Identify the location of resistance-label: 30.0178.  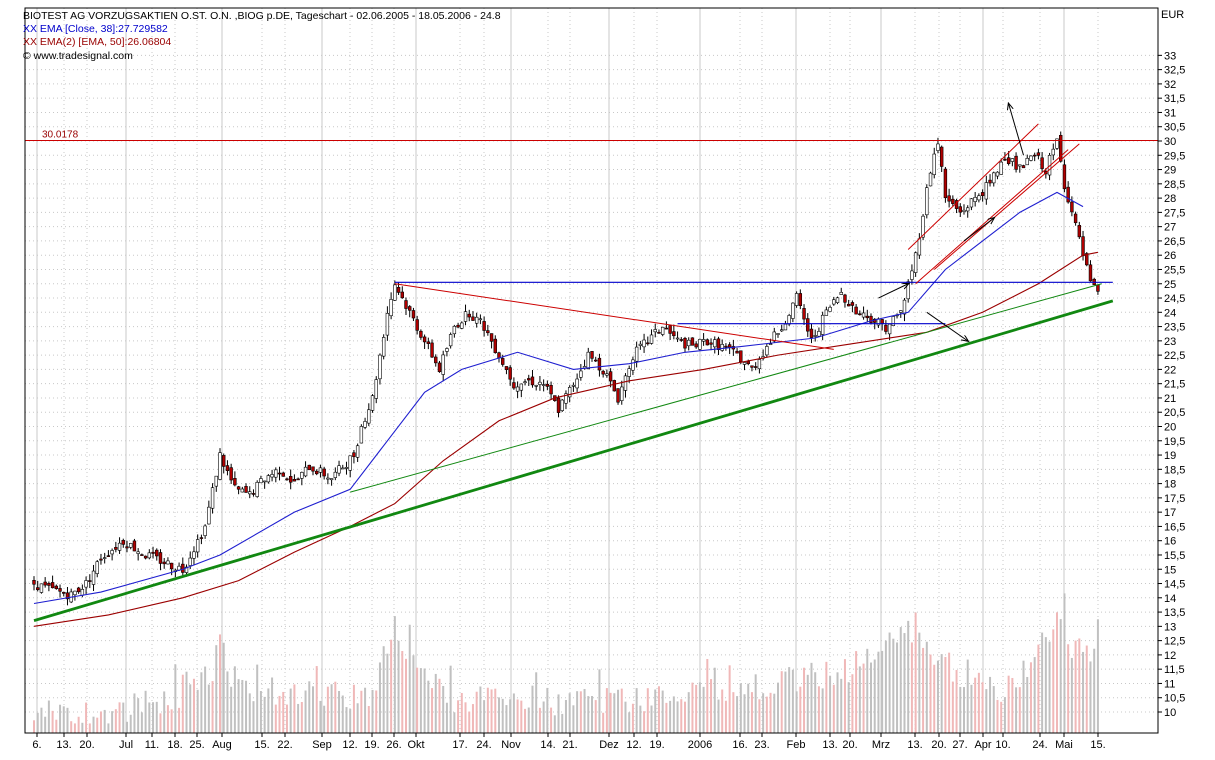
(60, 134).